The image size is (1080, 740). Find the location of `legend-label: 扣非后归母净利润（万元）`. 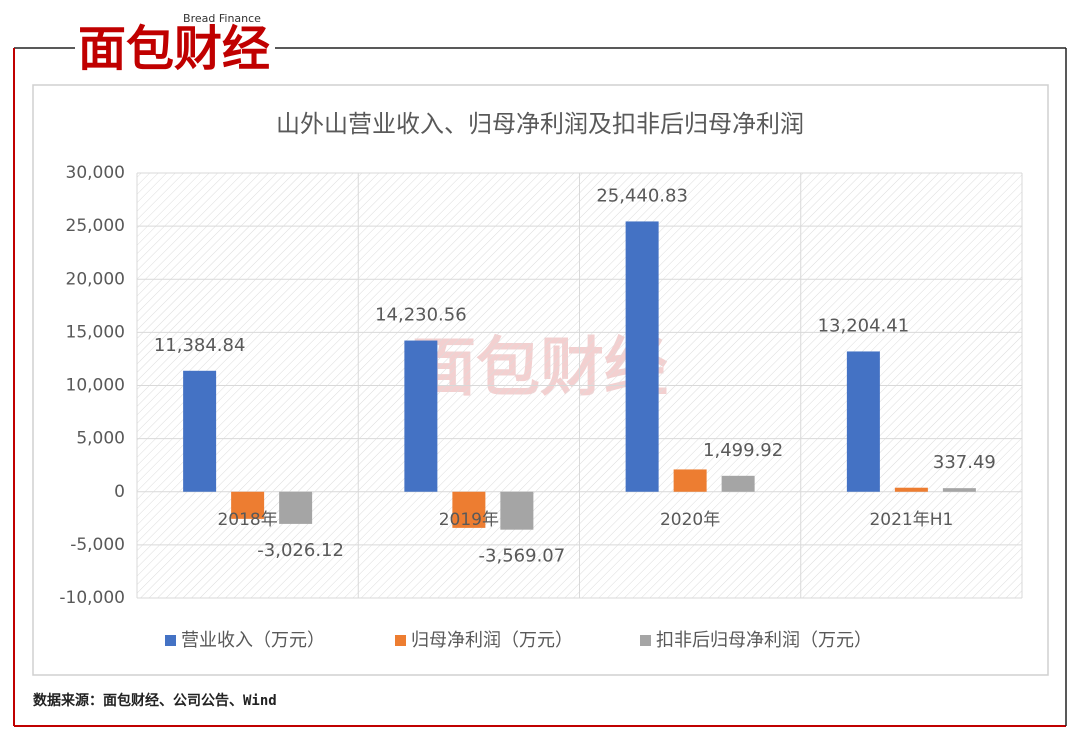

legend-label: 扣非后归母净利润（万元） is located at coordinates (764, 640).